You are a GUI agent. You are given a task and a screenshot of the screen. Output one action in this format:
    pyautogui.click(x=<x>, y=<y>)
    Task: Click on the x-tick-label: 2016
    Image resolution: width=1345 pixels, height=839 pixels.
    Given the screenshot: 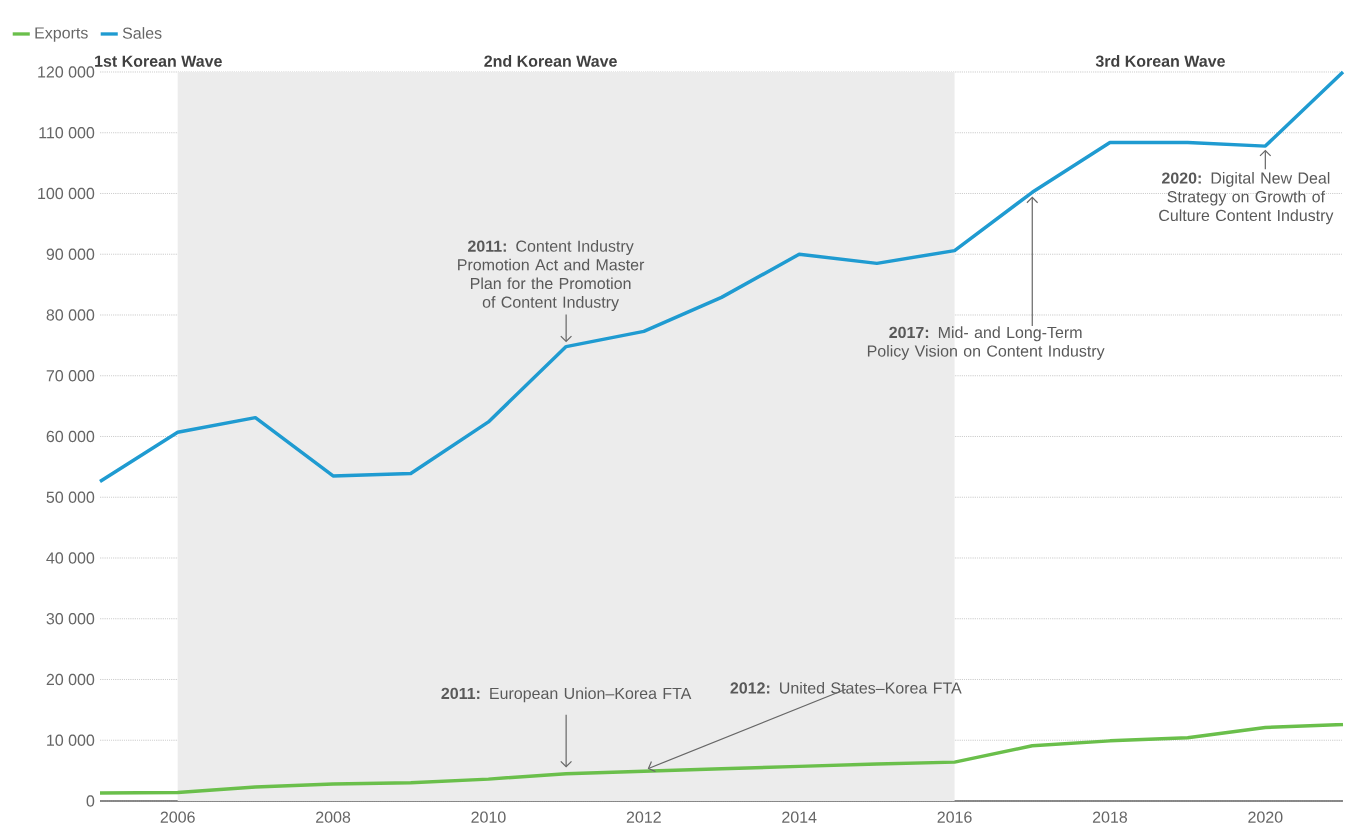 What is the action you would take?
    pyautogui.click(x=954, y=817)
    